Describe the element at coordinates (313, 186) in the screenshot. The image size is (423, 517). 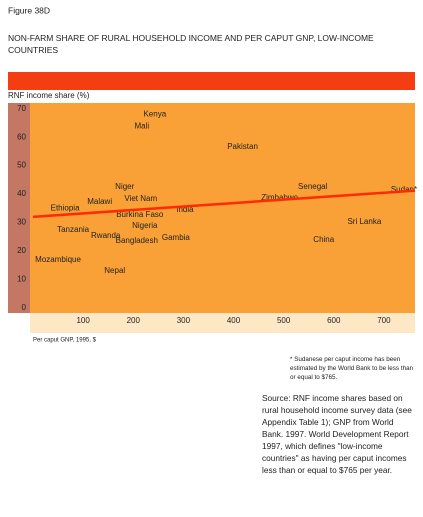
I see `country-point: Senegal` at that location.